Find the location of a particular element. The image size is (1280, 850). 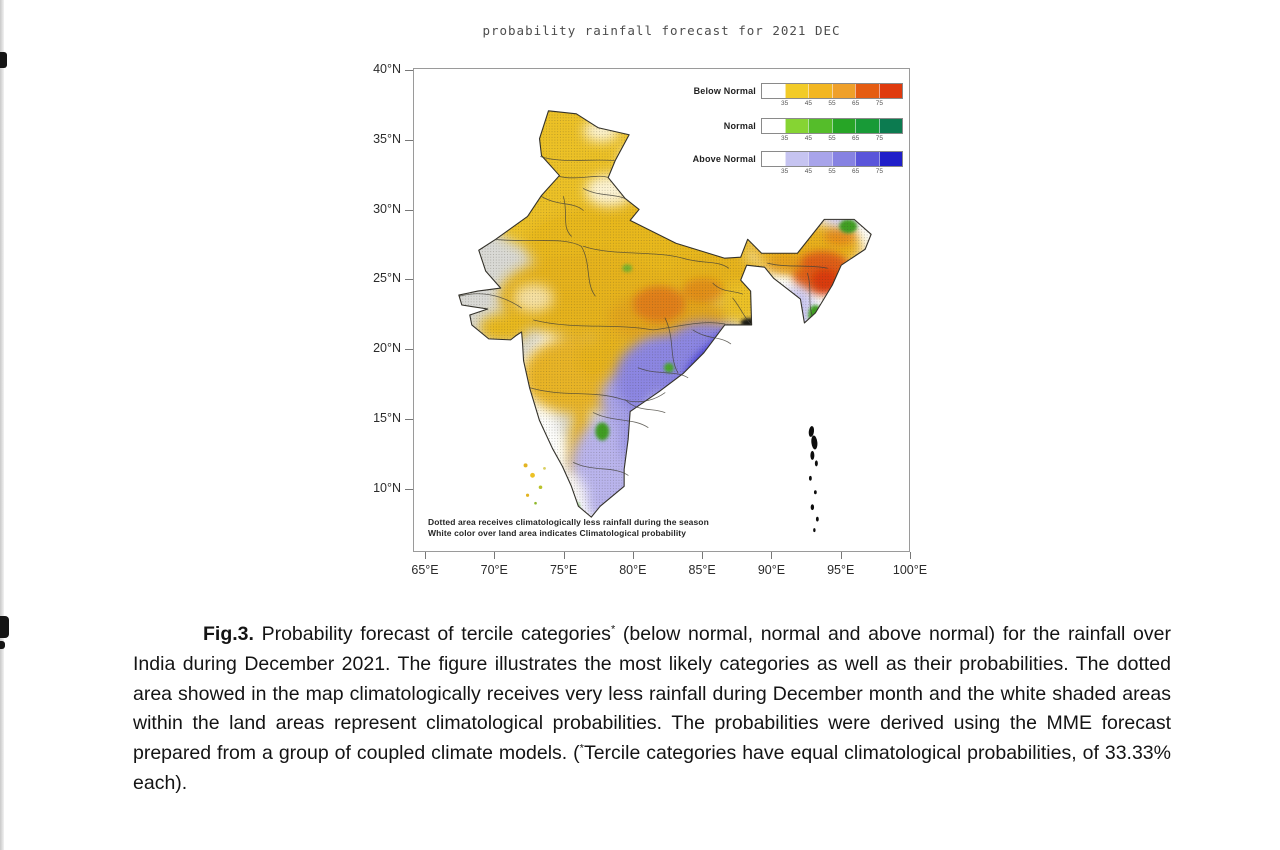

latitude-tick-label: 15°N is located at coordinates (387, 418).